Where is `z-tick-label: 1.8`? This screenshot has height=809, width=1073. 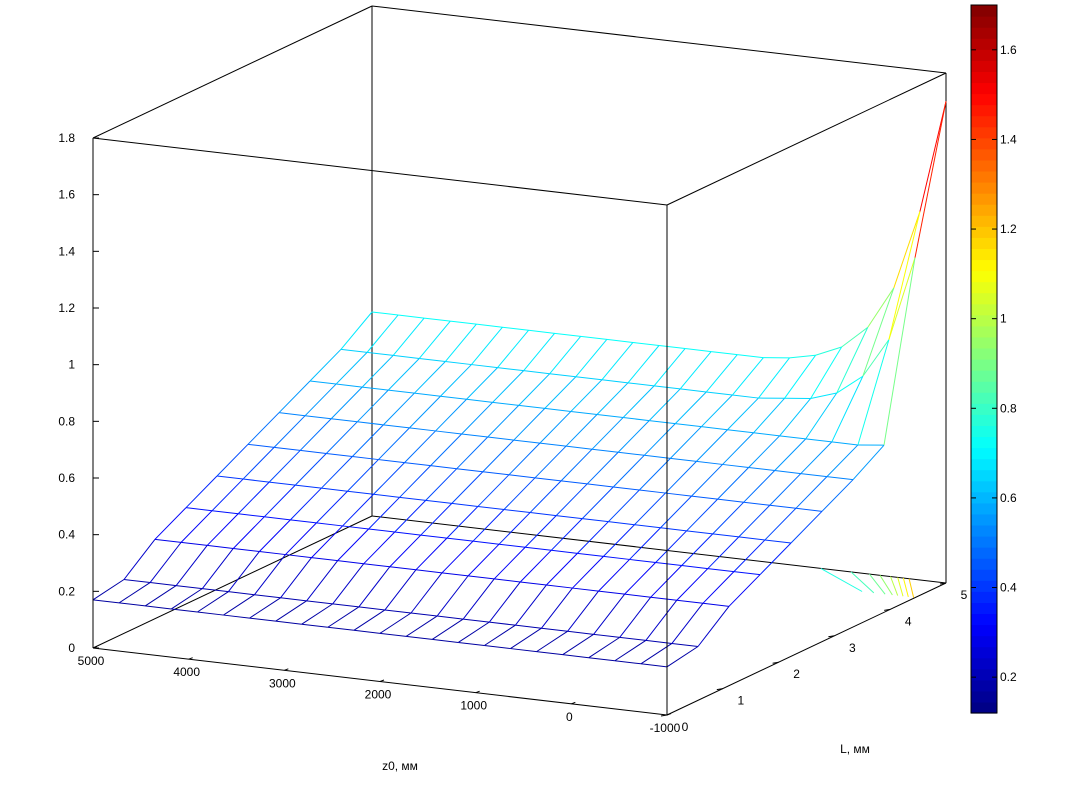
z-tick-label: 1.8 is located at coordinates (66, 138).